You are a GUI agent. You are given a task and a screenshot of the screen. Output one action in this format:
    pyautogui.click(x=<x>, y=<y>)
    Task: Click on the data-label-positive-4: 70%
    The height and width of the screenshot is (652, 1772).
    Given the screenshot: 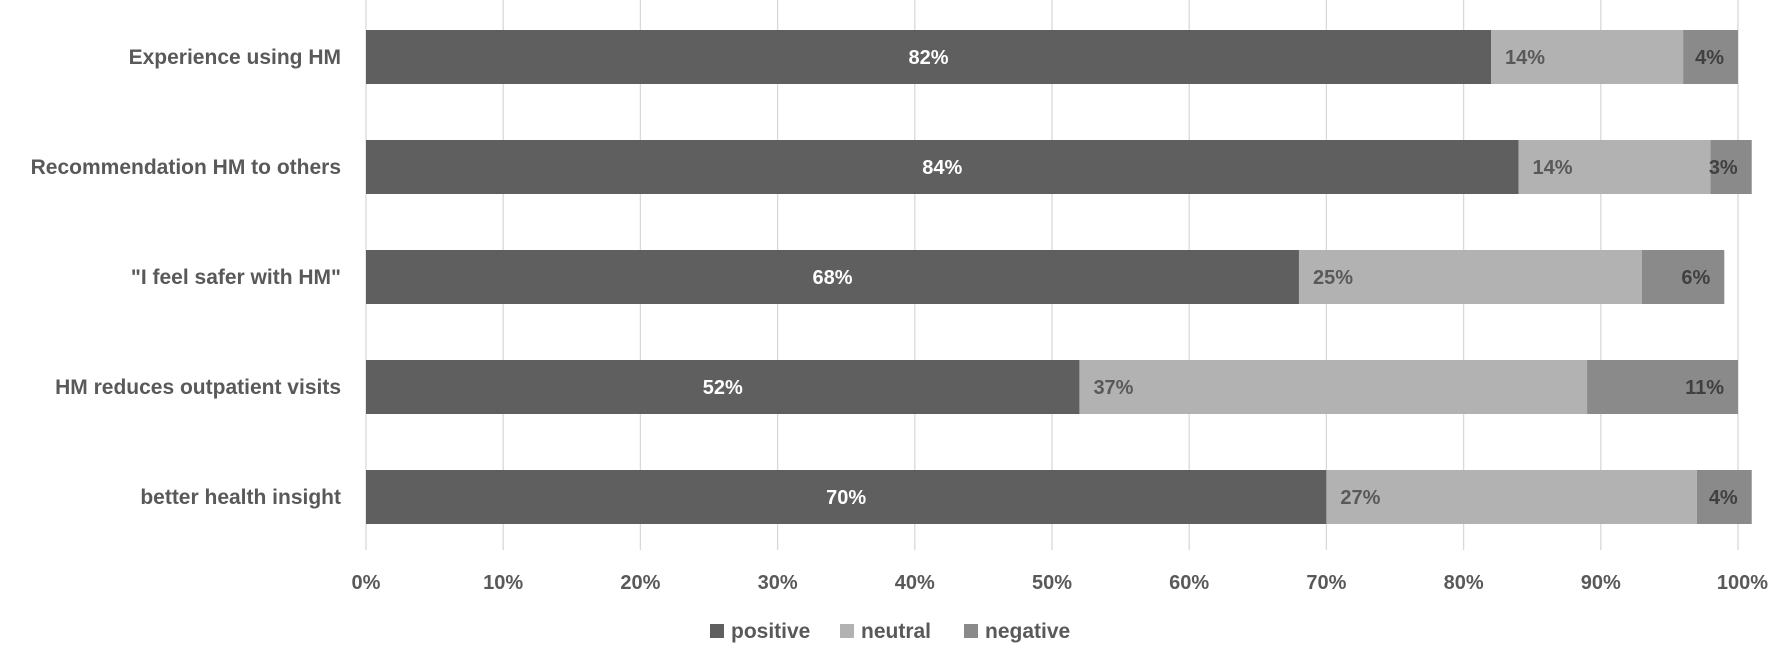 What is the action you would take?
    pyautogui.click(x=846, y=498)
    